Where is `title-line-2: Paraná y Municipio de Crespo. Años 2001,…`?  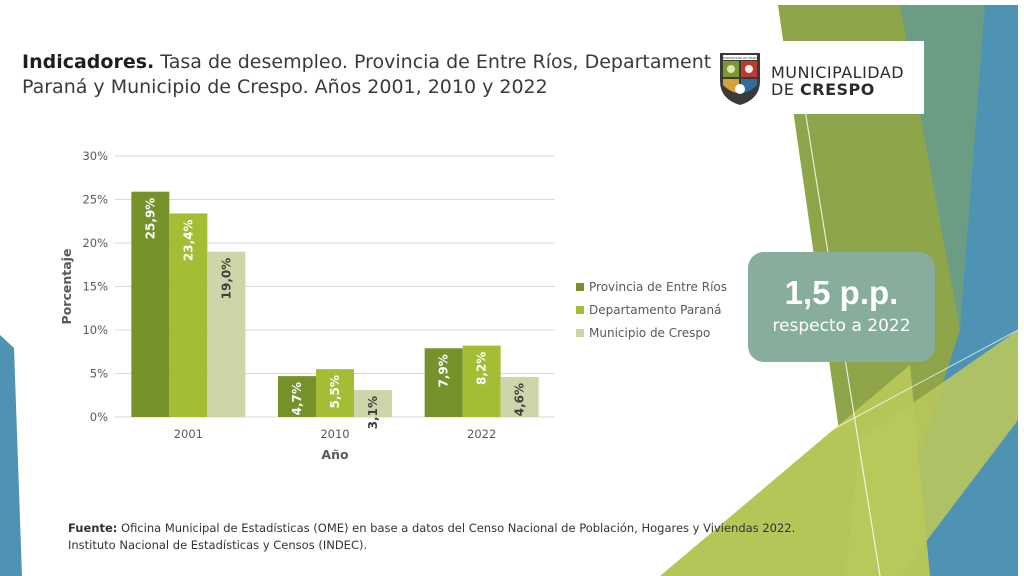
title-line-2: Paraná y Municipio de Crespo. Años 2001,… is located at coordinates (285, 87).